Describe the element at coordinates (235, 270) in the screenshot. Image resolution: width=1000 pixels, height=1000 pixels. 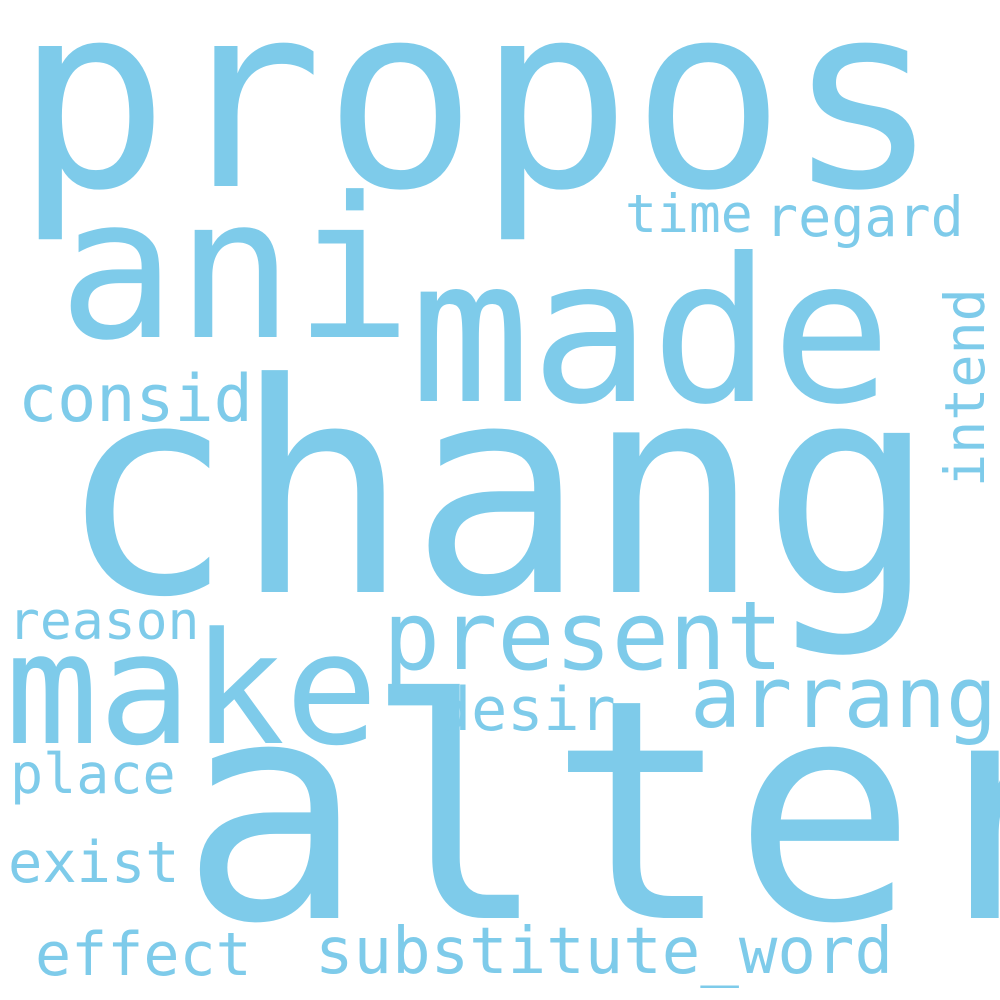
I see `word-ani: ani` at that location.